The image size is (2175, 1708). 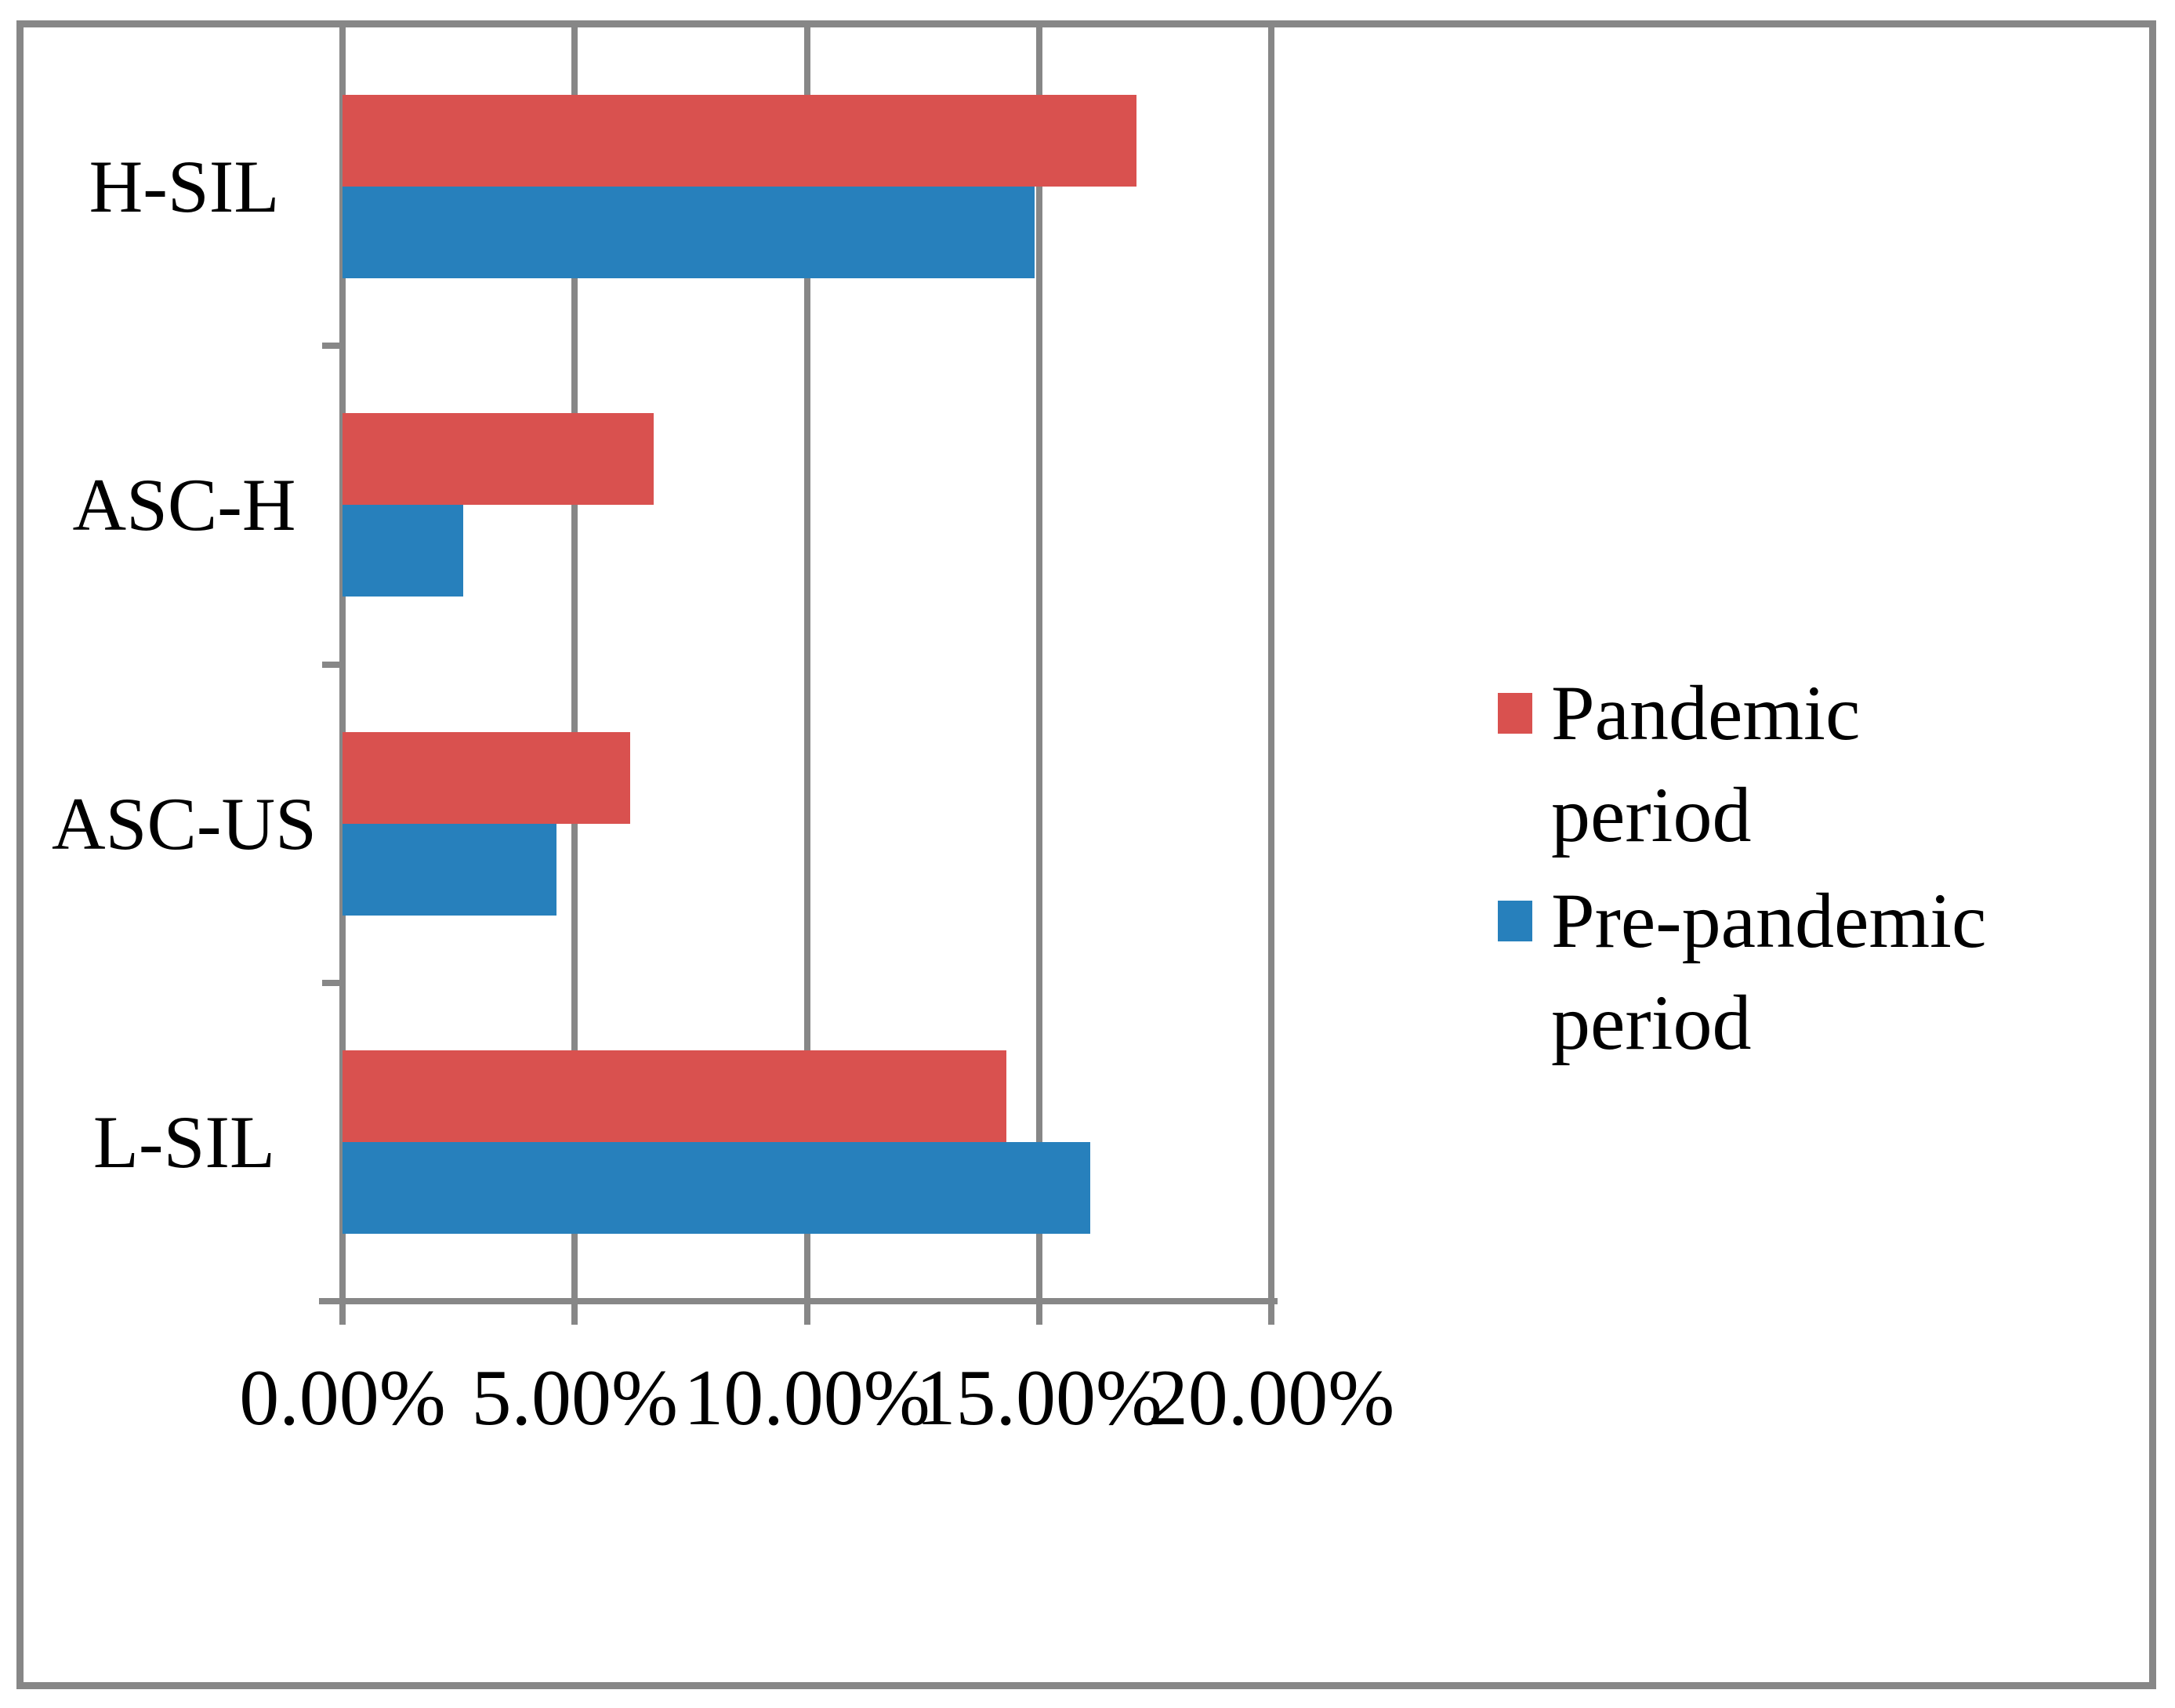 What do you see at coordinates (575, 1398) in the screenshot?
I see `x-axis-label-5-00: 5.00%` at bounding box center [575, 1398].